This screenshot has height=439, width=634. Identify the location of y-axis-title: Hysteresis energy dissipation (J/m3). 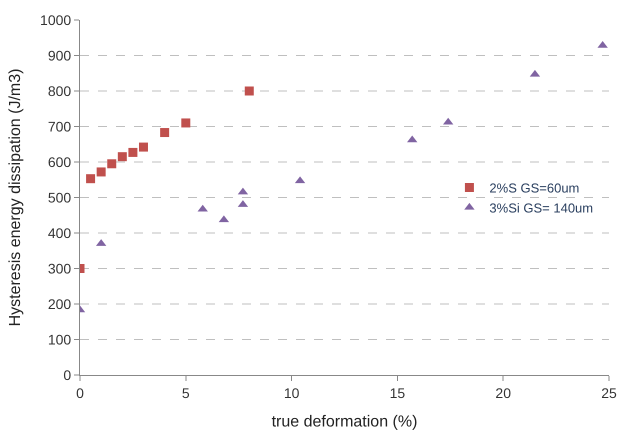
(15, 197).